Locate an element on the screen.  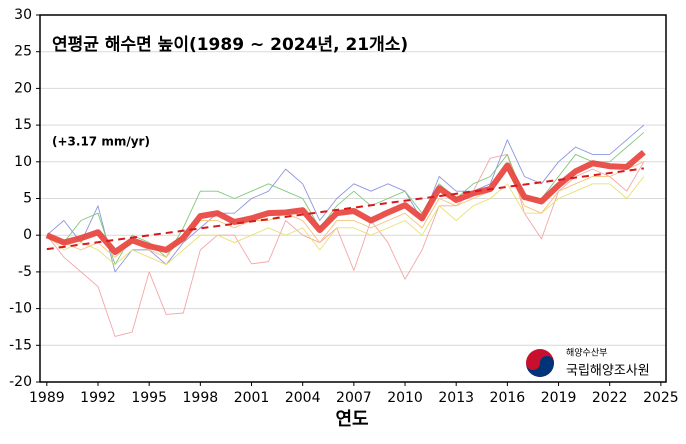
logo-emblem-blue is located at coordinates (540, 366).